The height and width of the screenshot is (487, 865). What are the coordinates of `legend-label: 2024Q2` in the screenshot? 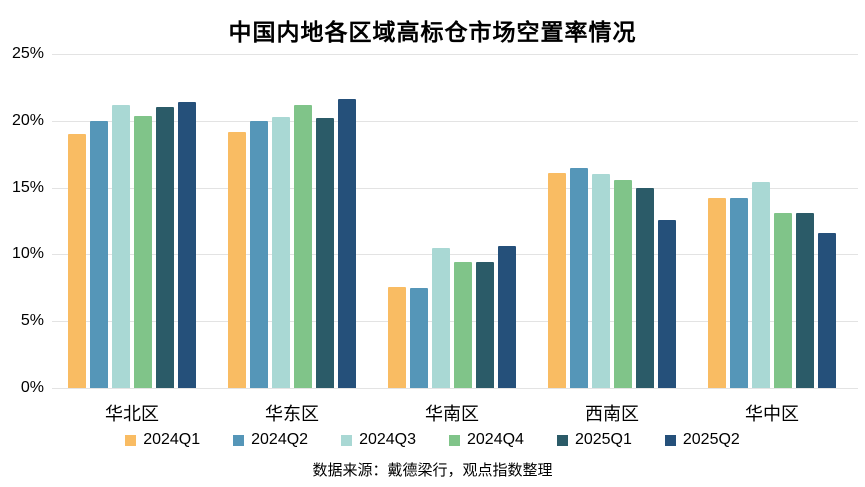 It's located at (280, 439).